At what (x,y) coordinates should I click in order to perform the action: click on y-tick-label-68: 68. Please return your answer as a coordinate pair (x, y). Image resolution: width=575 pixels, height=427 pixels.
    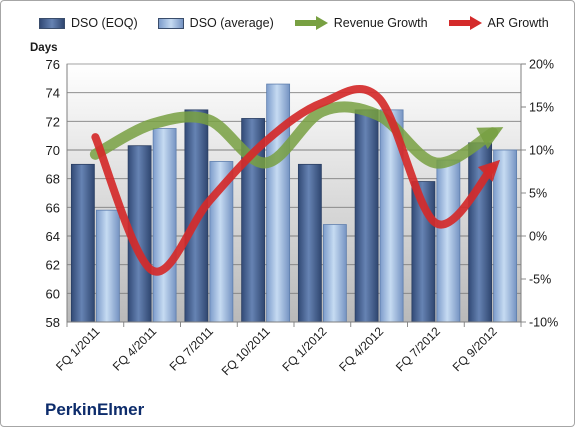
    Looking at the image, I should click on (53, 179).